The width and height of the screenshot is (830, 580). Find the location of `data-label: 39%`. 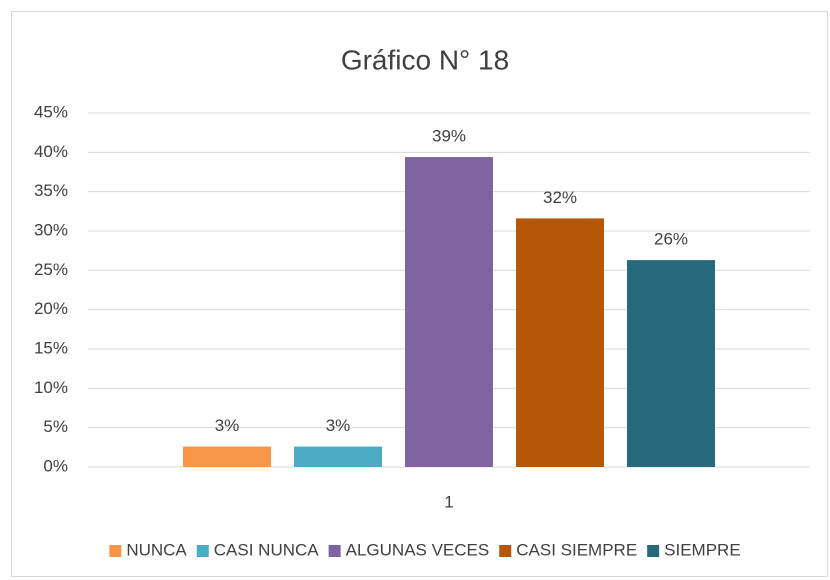

data-label: 39% is located at coordinates (449, 136).